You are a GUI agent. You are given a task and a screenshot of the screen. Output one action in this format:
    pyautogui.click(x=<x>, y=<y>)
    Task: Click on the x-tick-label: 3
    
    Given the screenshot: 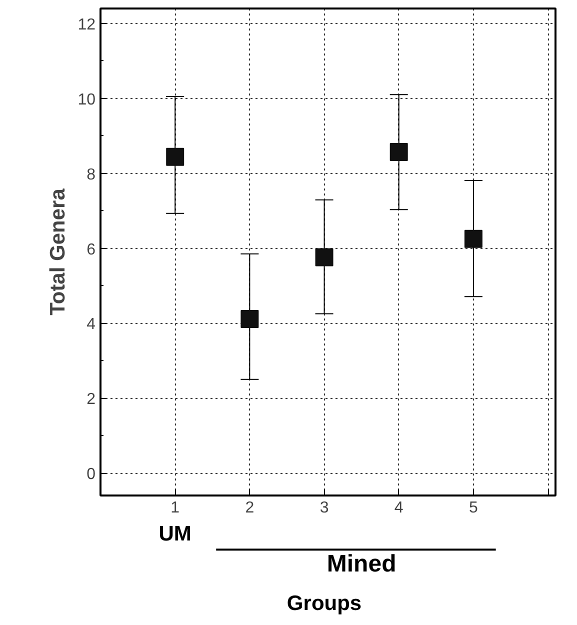 What is the action you would take?
    pyautogui.click(x=324, y=508)
    